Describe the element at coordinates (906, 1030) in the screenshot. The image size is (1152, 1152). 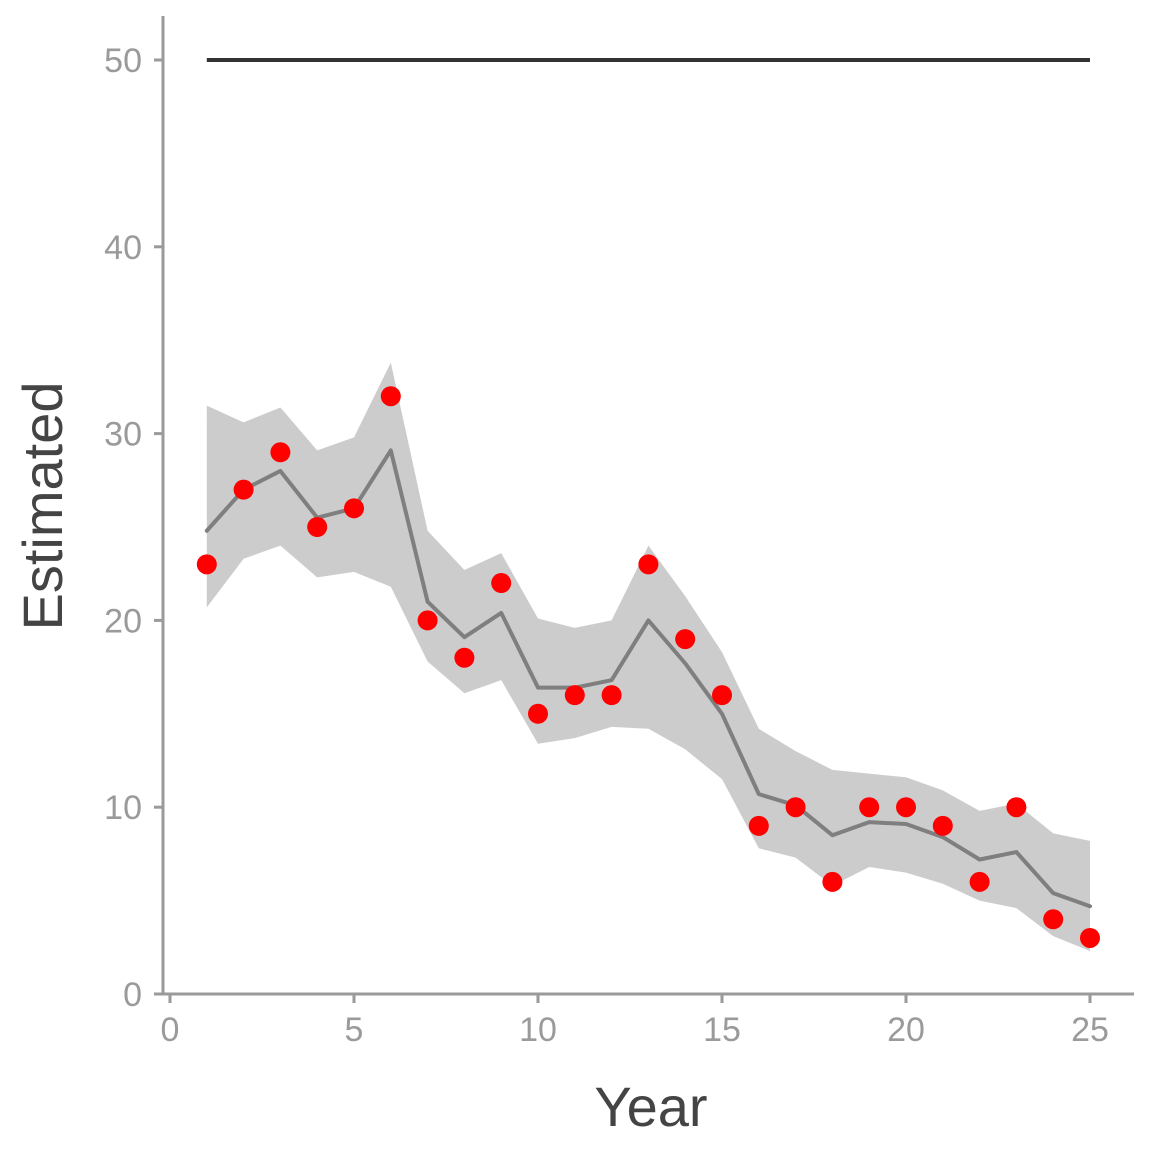
I see `x-tick-label-20: 20` at that location.